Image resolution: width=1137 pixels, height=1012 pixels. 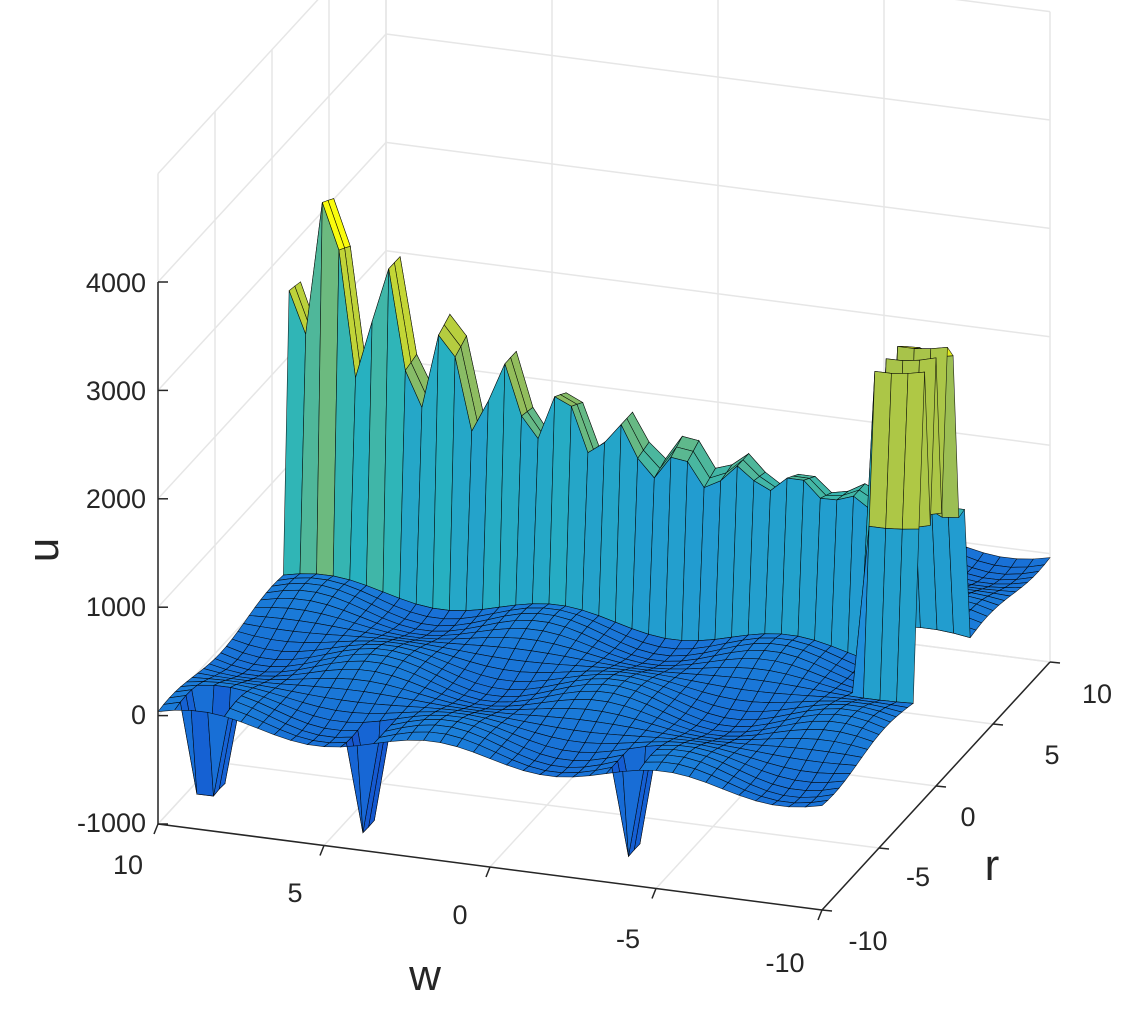 I want to click on z-tick-label: -1000, so click(x=111, y=823).